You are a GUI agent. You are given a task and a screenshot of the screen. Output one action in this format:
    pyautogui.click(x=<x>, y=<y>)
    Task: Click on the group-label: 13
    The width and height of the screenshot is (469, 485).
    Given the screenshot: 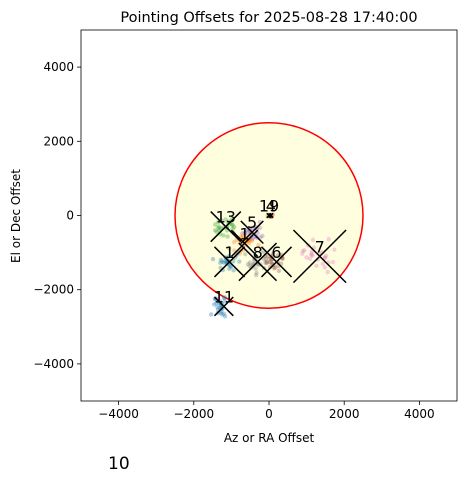 What is the action you would take?
    pyautogui.click(x=226, y=217)
    